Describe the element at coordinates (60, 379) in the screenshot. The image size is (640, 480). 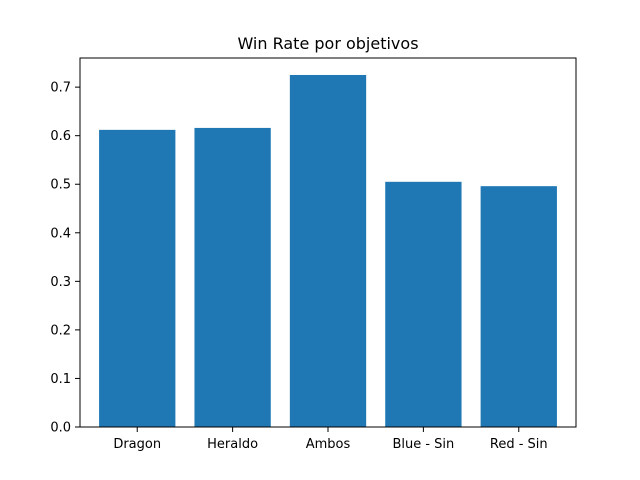
I see `y-tick-label: 0.1` at that location.